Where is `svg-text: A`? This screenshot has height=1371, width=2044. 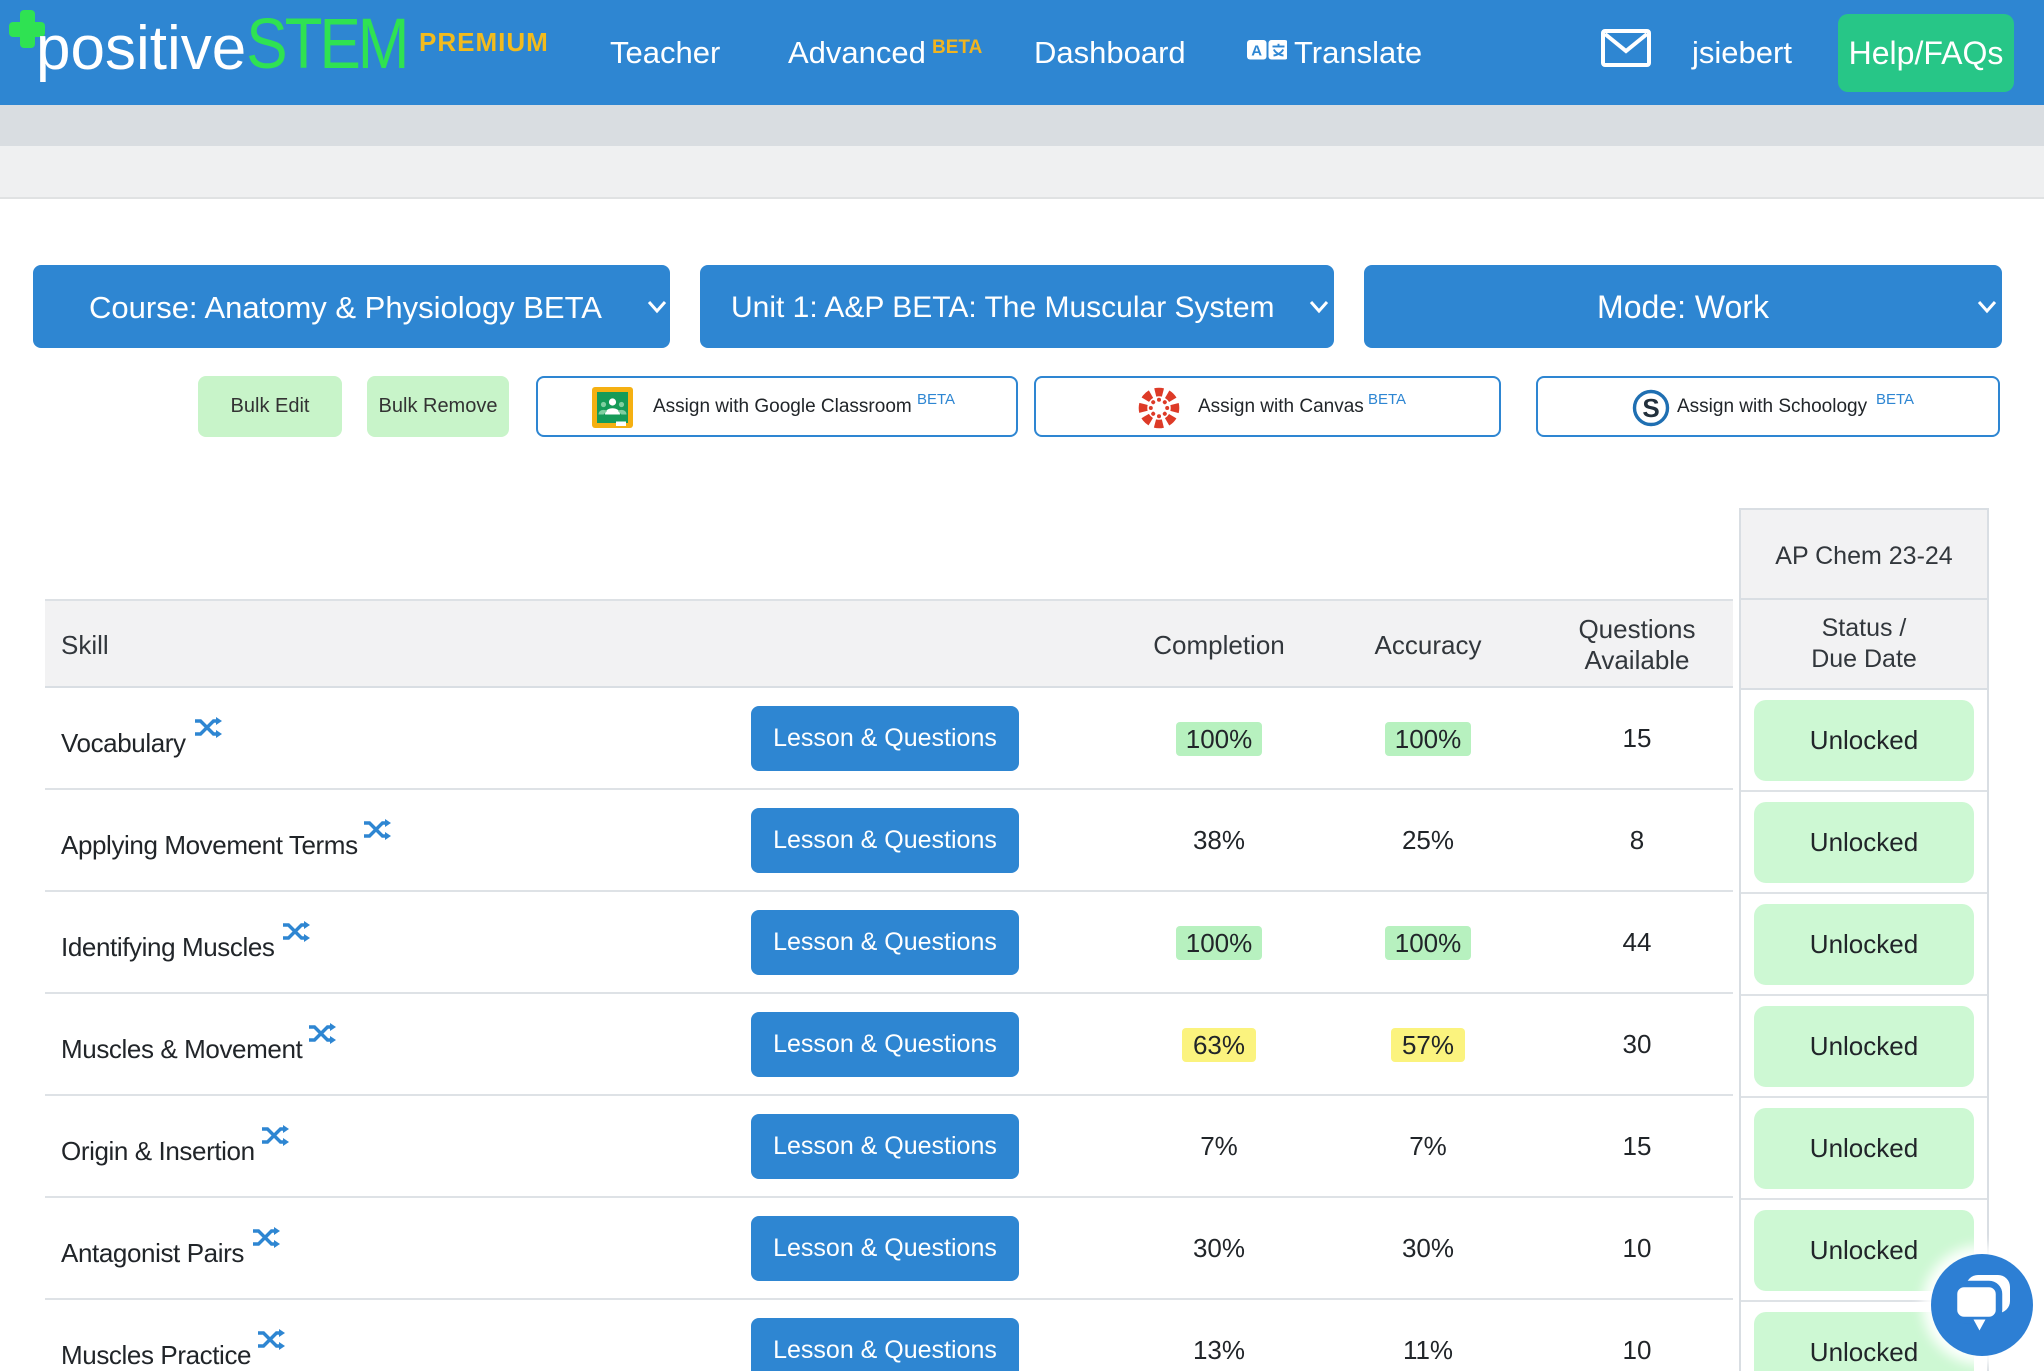
svg-text: A is located at coordinates (1256, 51).